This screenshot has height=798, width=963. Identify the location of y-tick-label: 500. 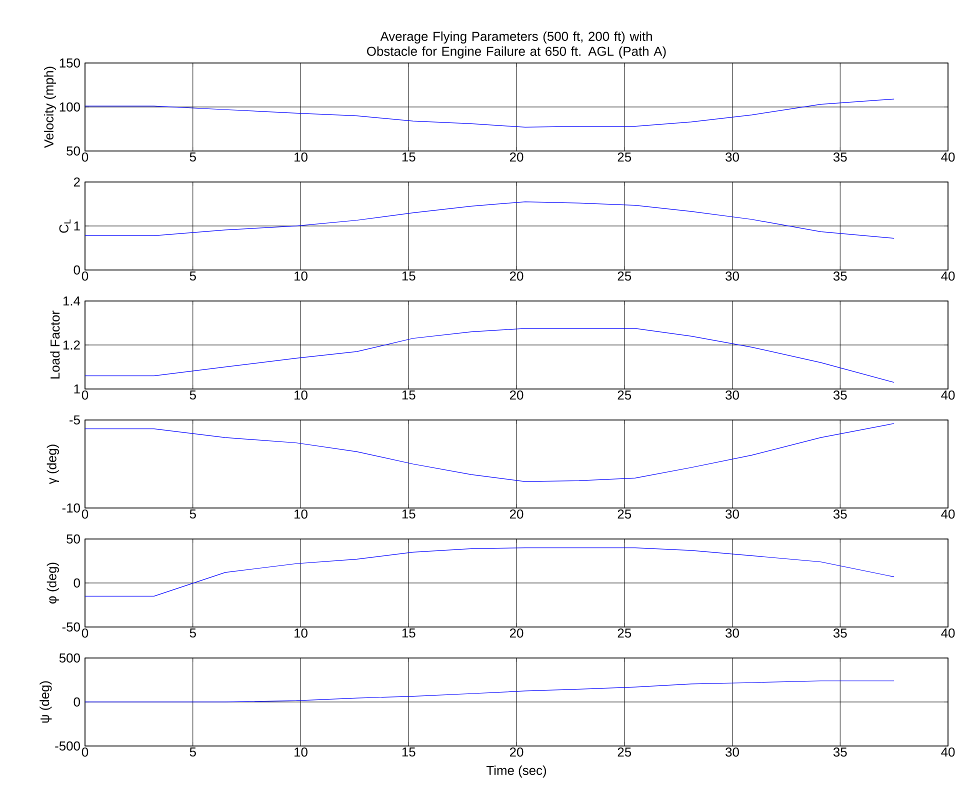
(69, 658).